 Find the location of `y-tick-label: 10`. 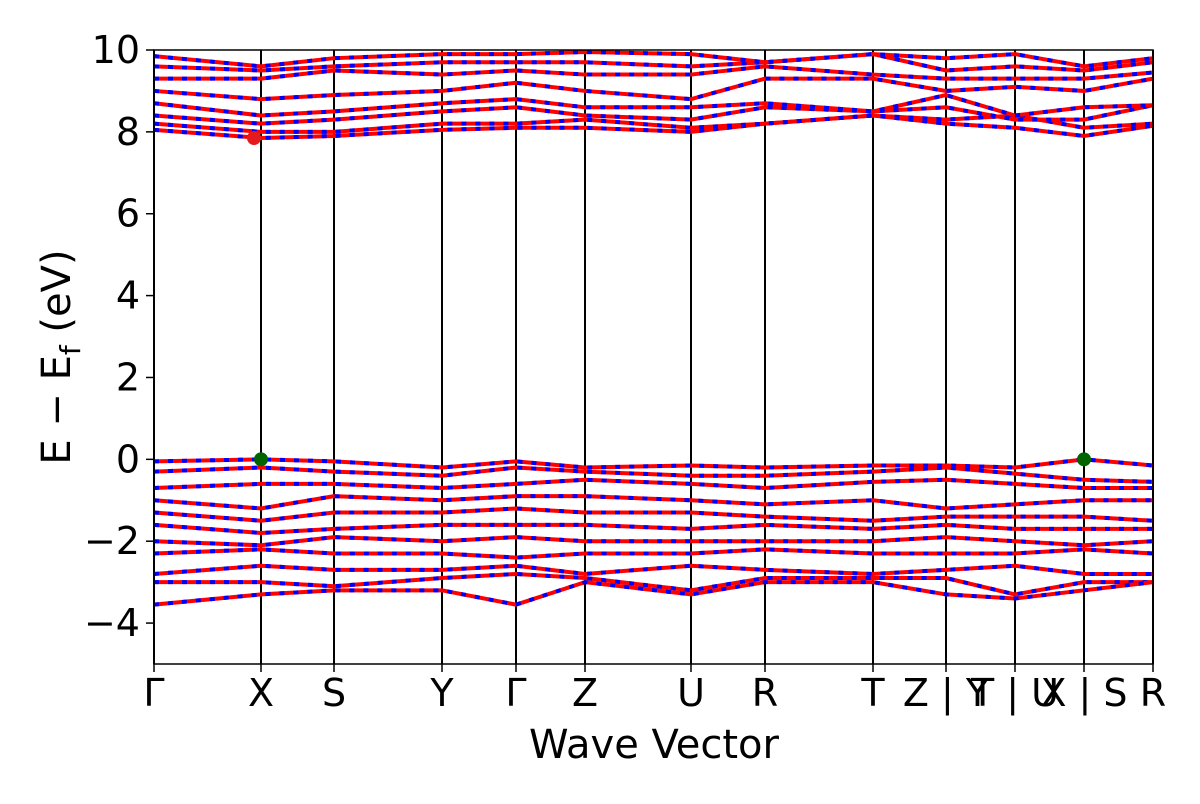

y-tick-label: 10 is located at coordinates (116, 50).